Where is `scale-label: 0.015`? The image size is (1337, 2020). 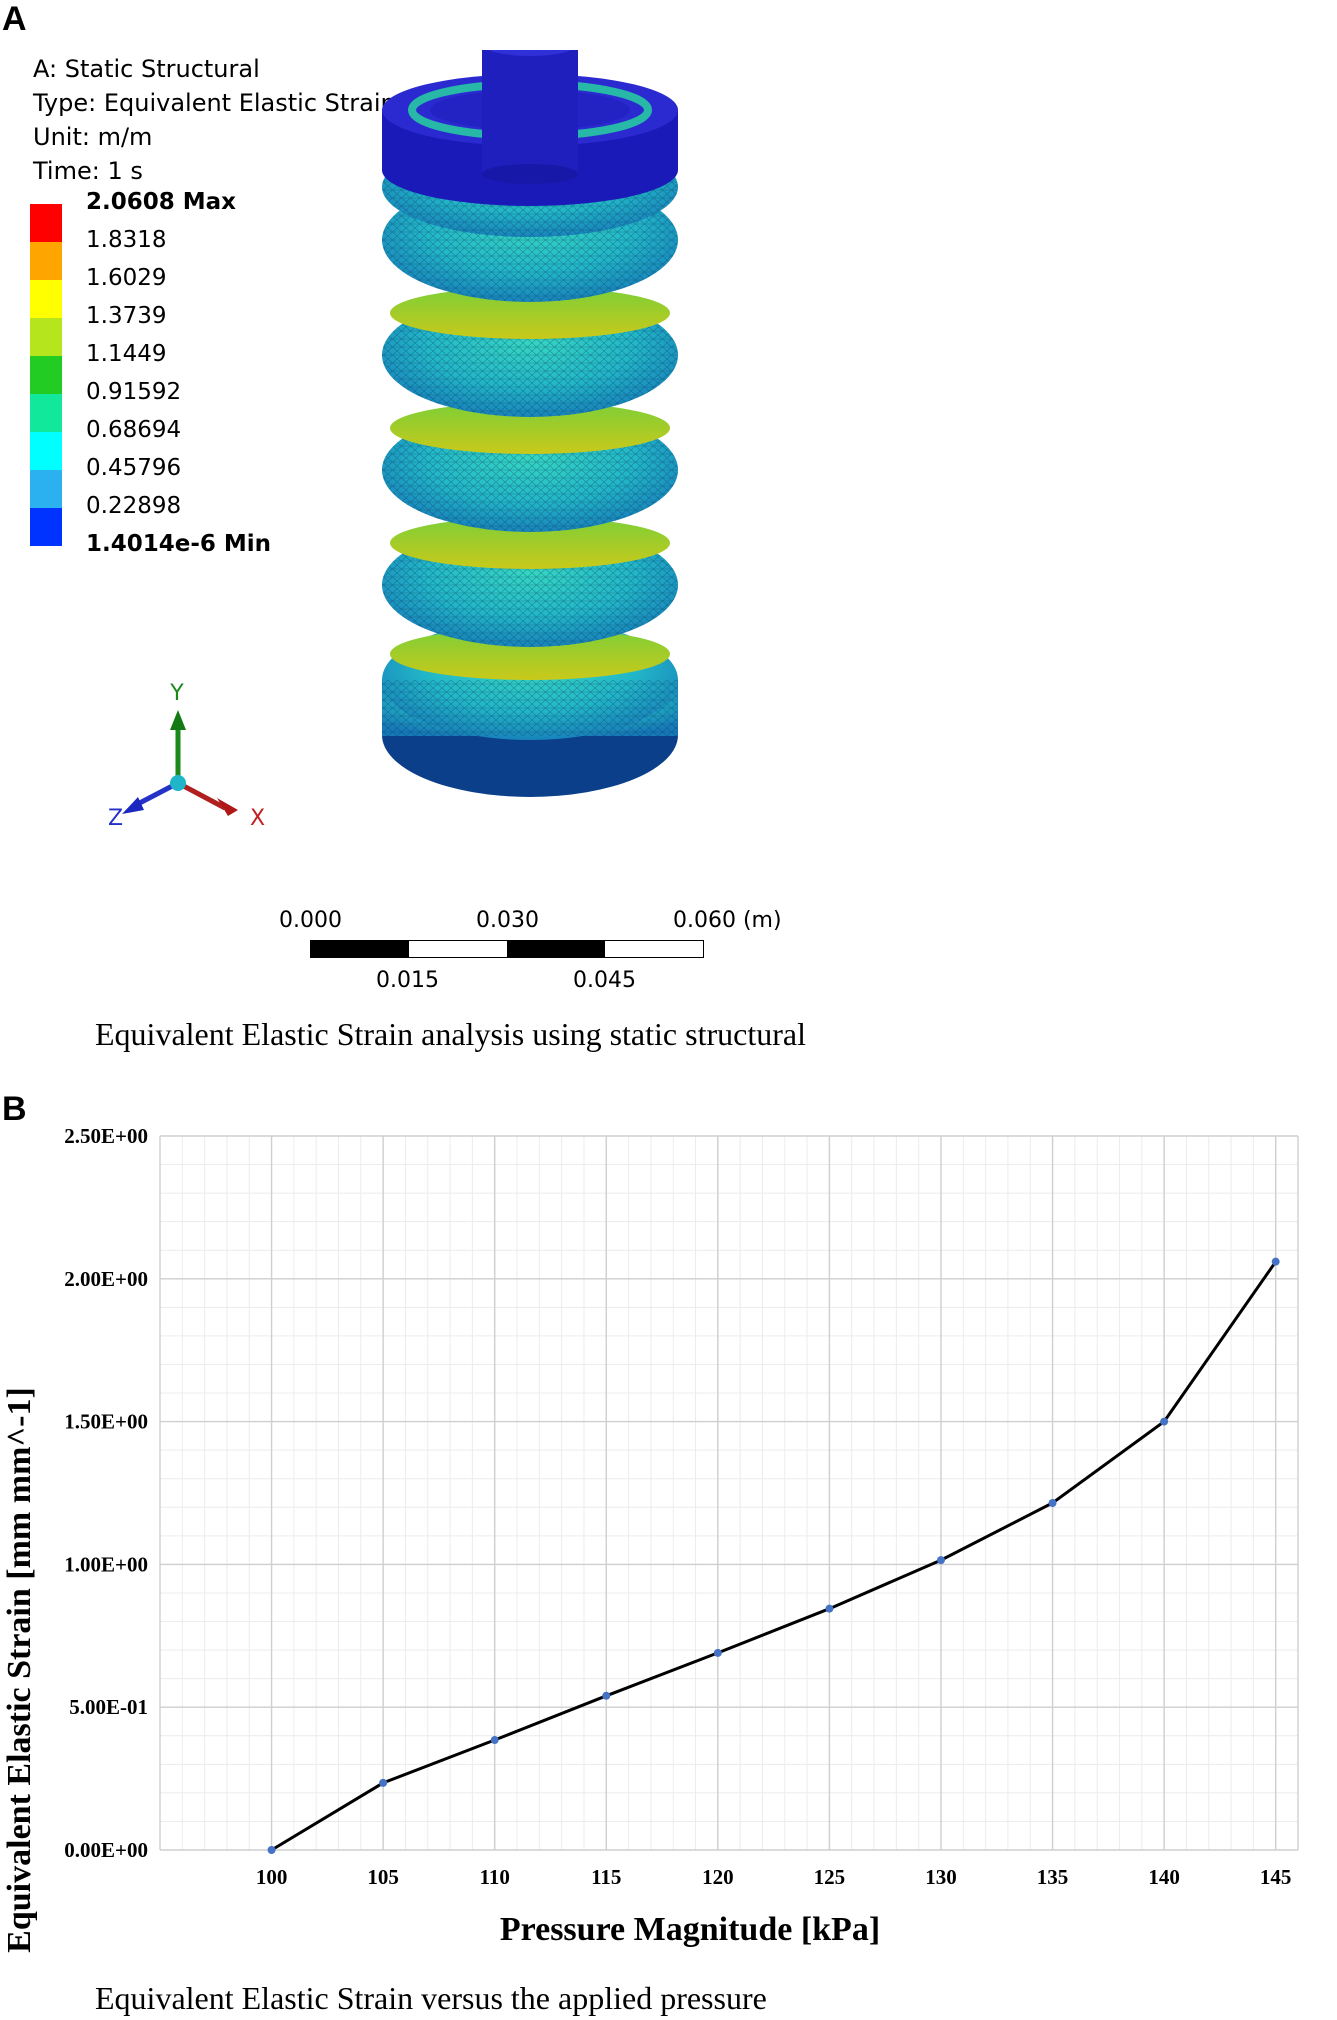 scale-label: 0.015 is located at coordinates (407, 980).